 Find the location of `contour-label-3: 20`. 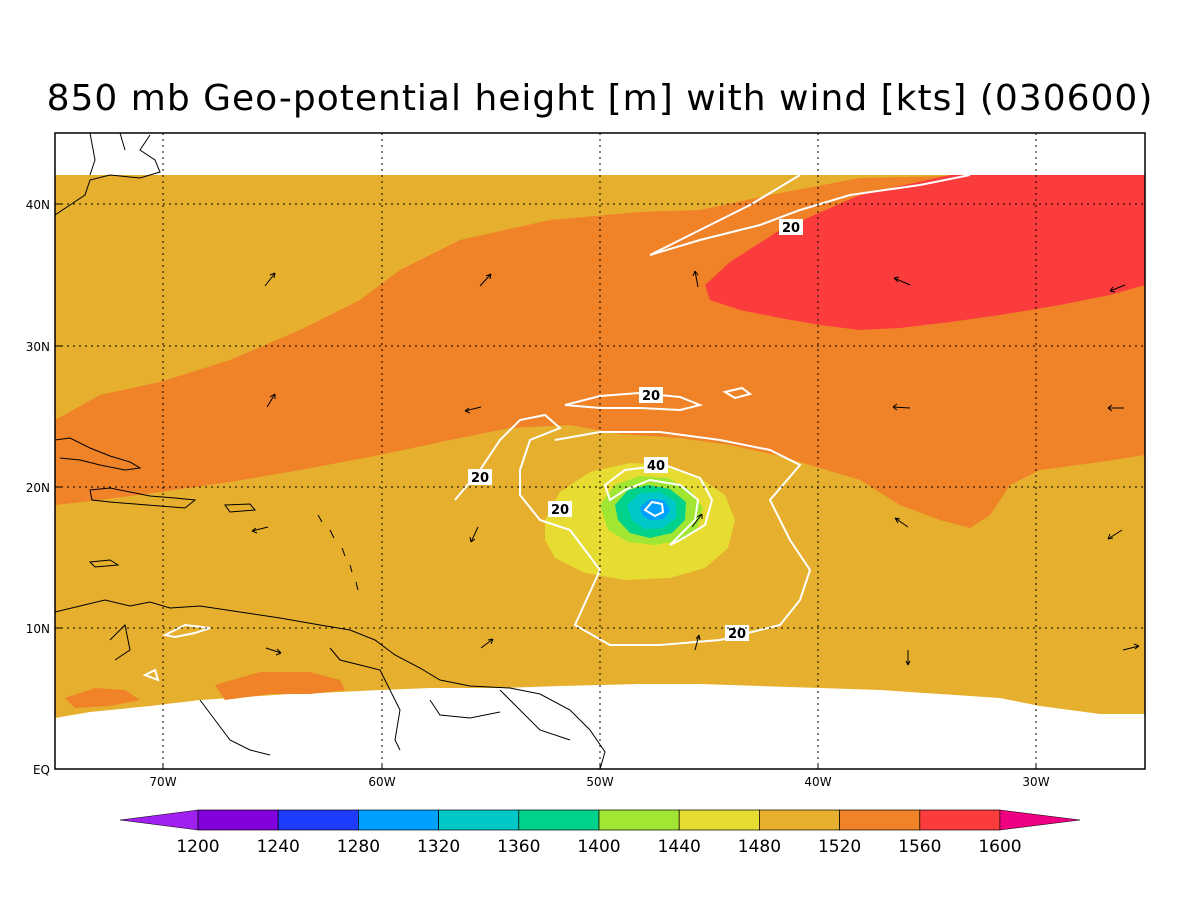

contour-label-3: 20 is located at coordinates (480, 477).